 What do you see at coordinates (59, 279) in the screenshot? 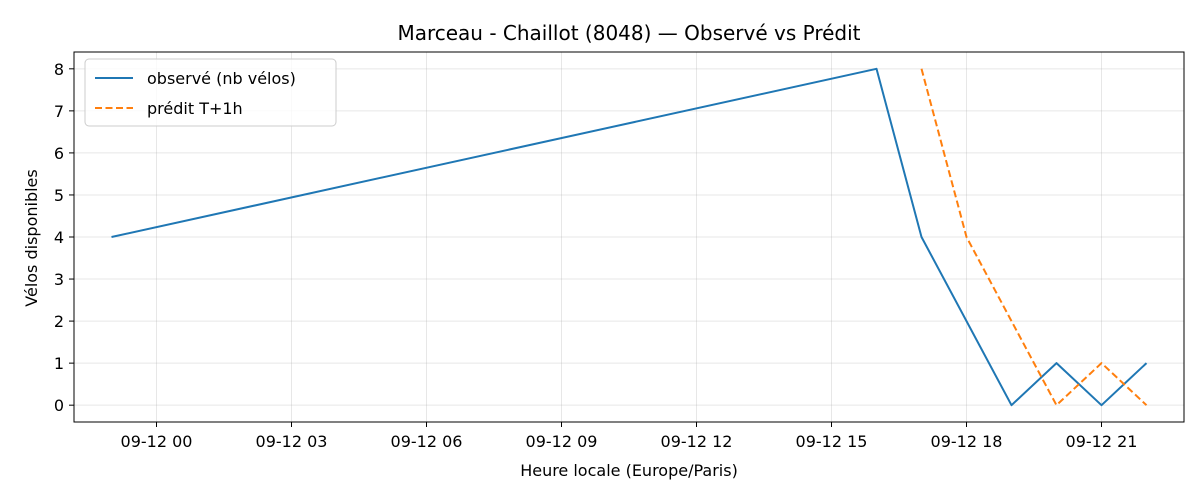
I see `y-tick-label: 3` at bounding box center [59, 279].